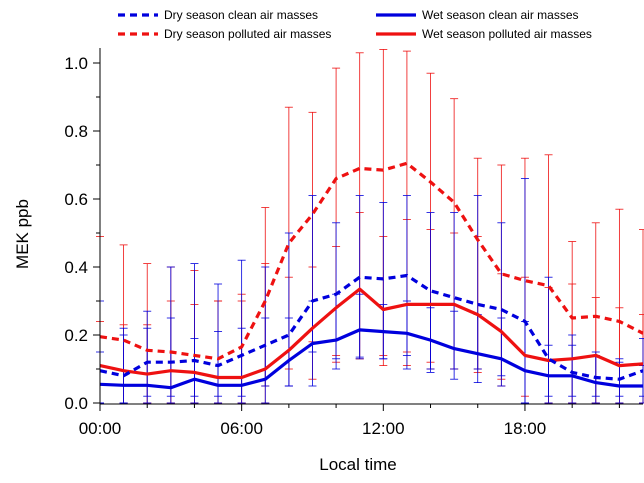 The height and width of the screenshot is (483, 644). I want to click on y-tick-label: 0.2, so click(76, 335).